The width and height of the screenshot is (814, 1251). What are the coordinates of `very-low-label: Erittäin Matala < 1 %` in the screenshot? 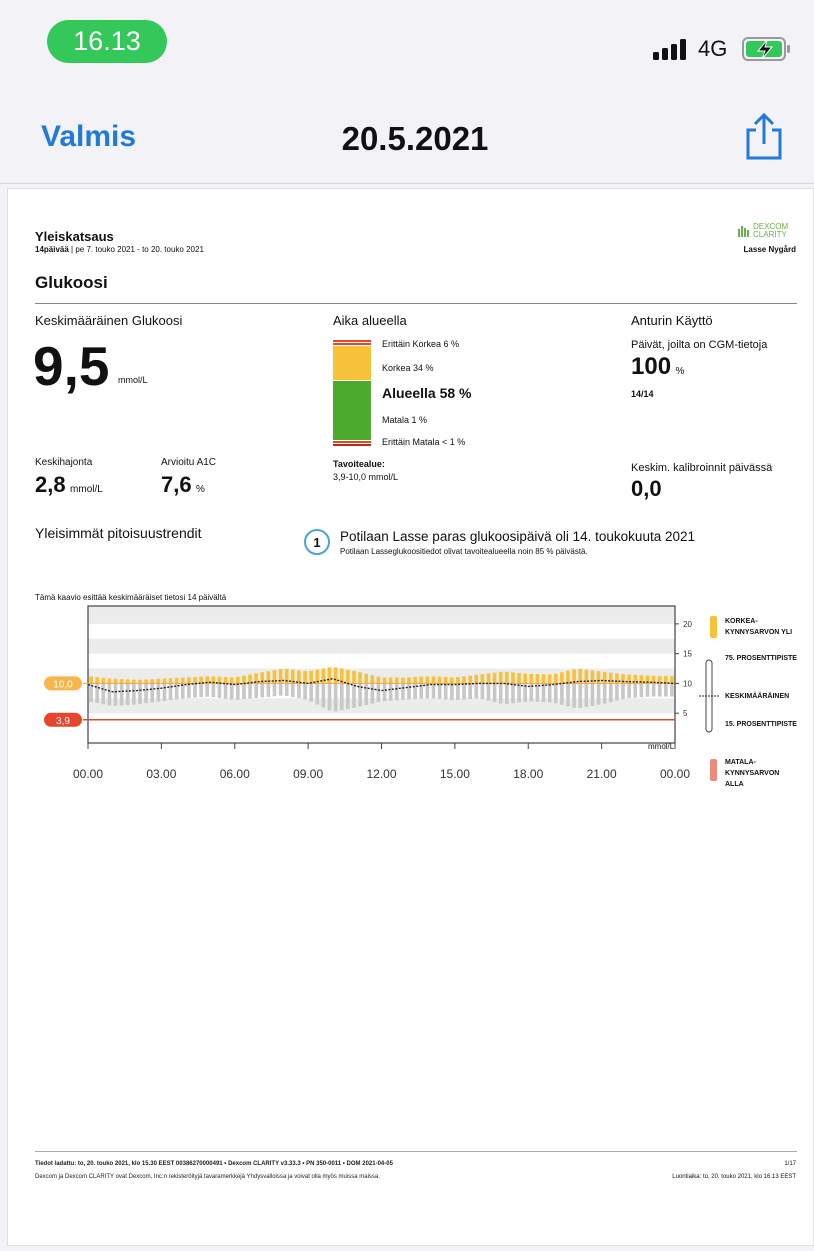 It's located at (424, 442).